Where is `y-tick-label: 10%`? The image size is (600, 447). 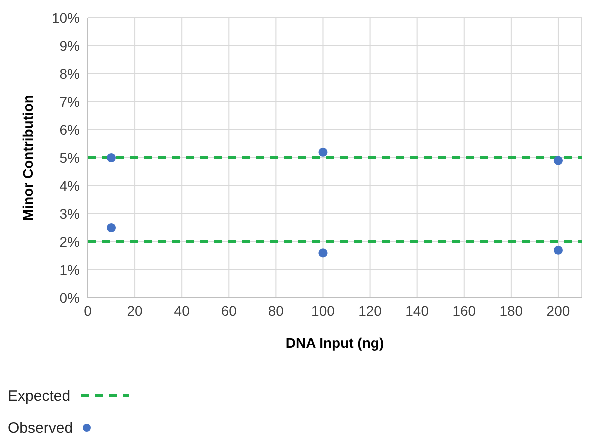 y-tick-label: 10% is located at coordinates (66, 18).